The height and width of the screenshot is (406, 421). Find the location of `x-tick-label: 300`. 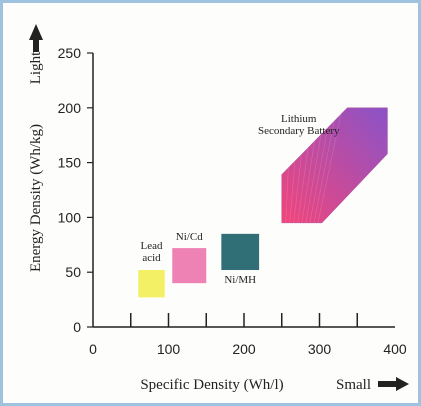

x-tick-label: 300 is located at coordinates (320, 349).